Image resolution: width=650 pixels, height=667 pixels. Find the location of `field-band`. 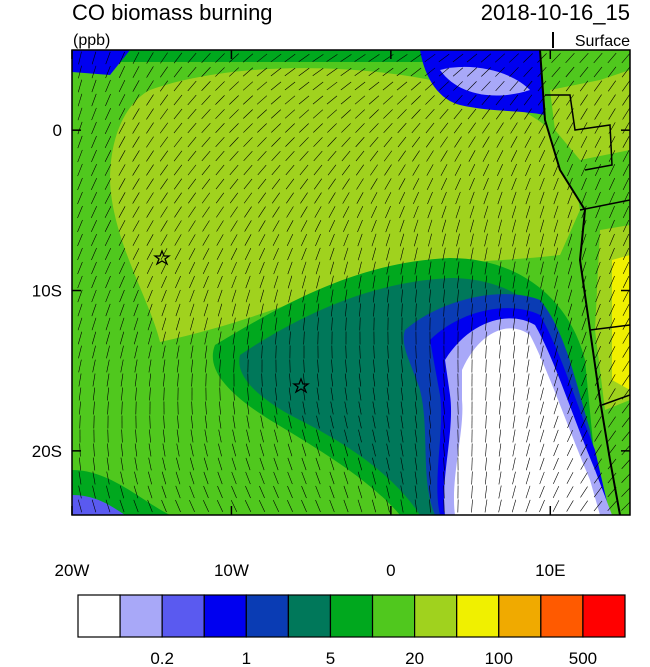

field-band is located at coordinates (526, 421).